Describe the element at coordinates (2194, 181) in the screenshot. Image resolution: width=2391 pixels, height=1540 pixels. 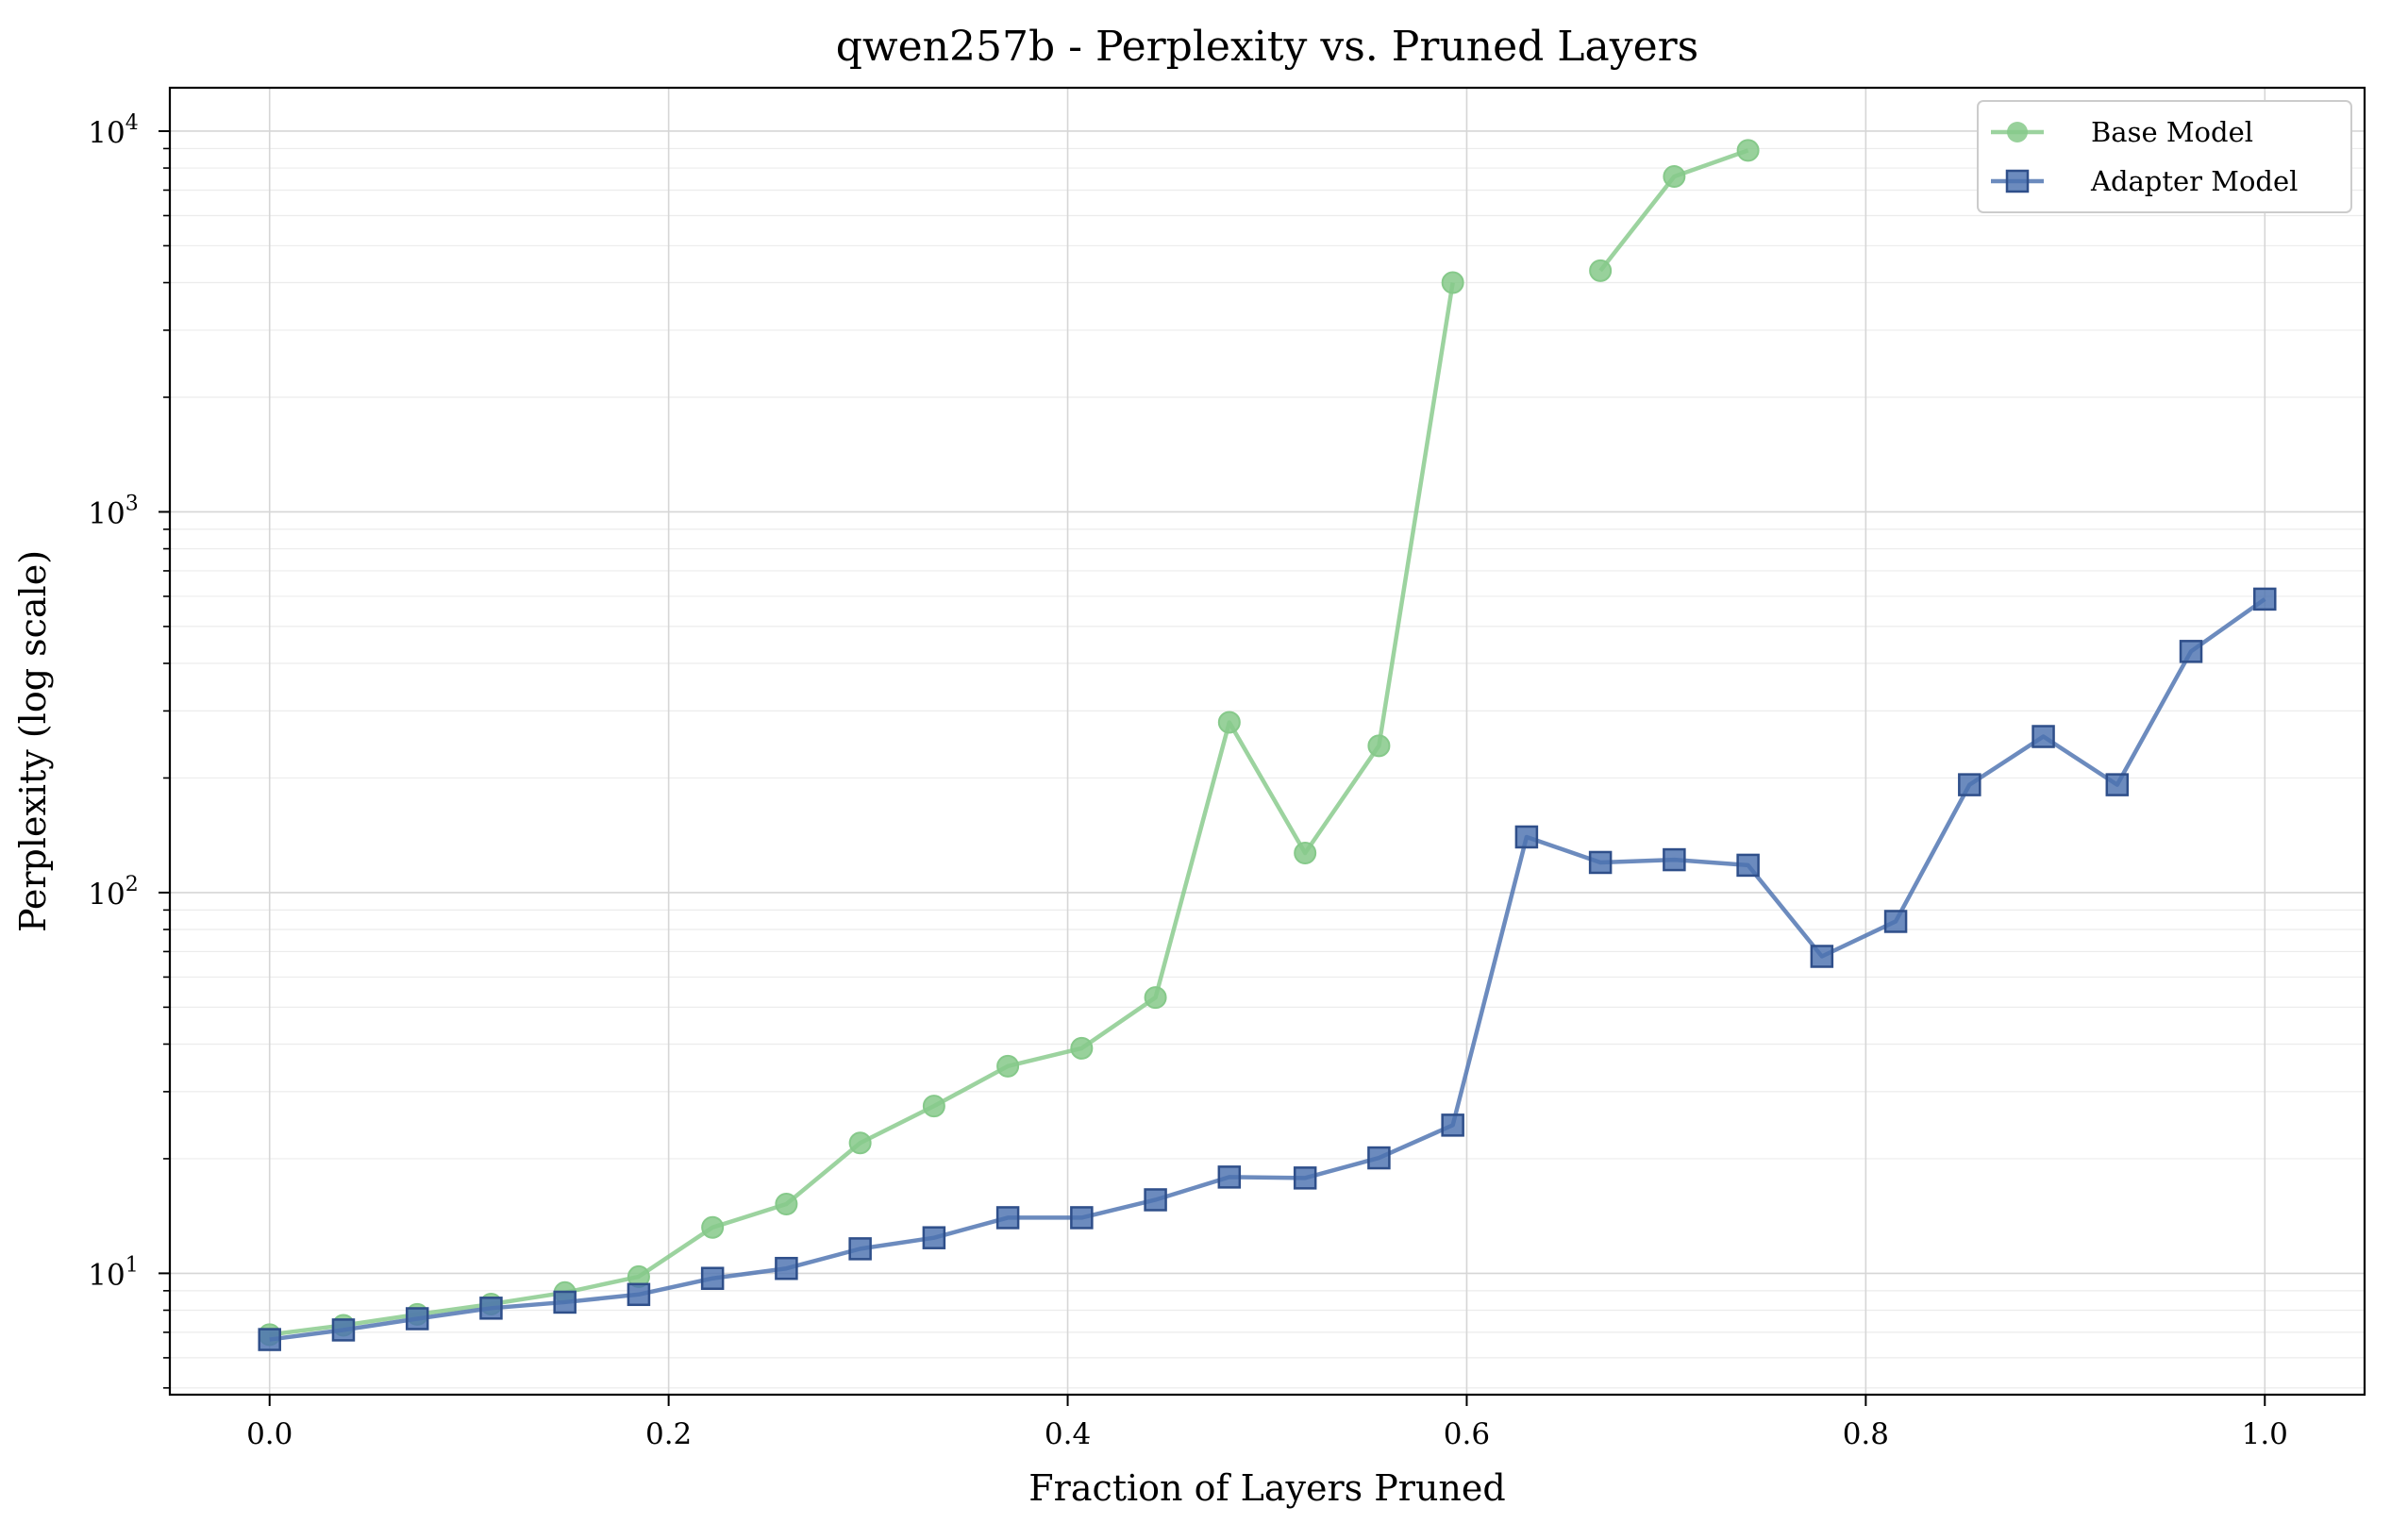
I see `legend-label: Adapter Model` at that location.